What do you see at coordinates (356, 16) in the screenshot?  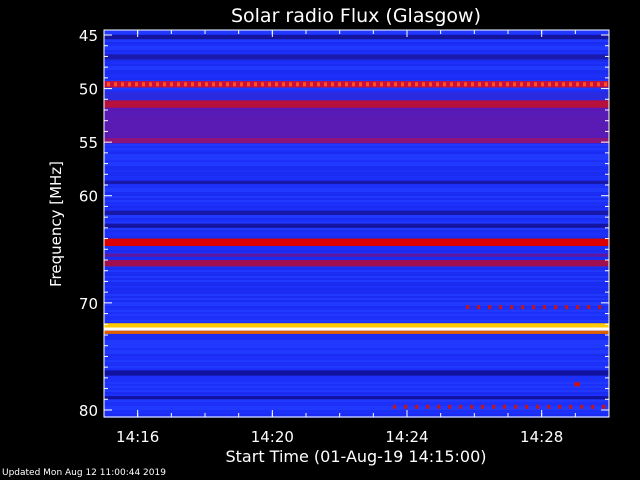 I see `chart-title: Solar radio Flux (Glasgow)` at bounding box center [356, 16].